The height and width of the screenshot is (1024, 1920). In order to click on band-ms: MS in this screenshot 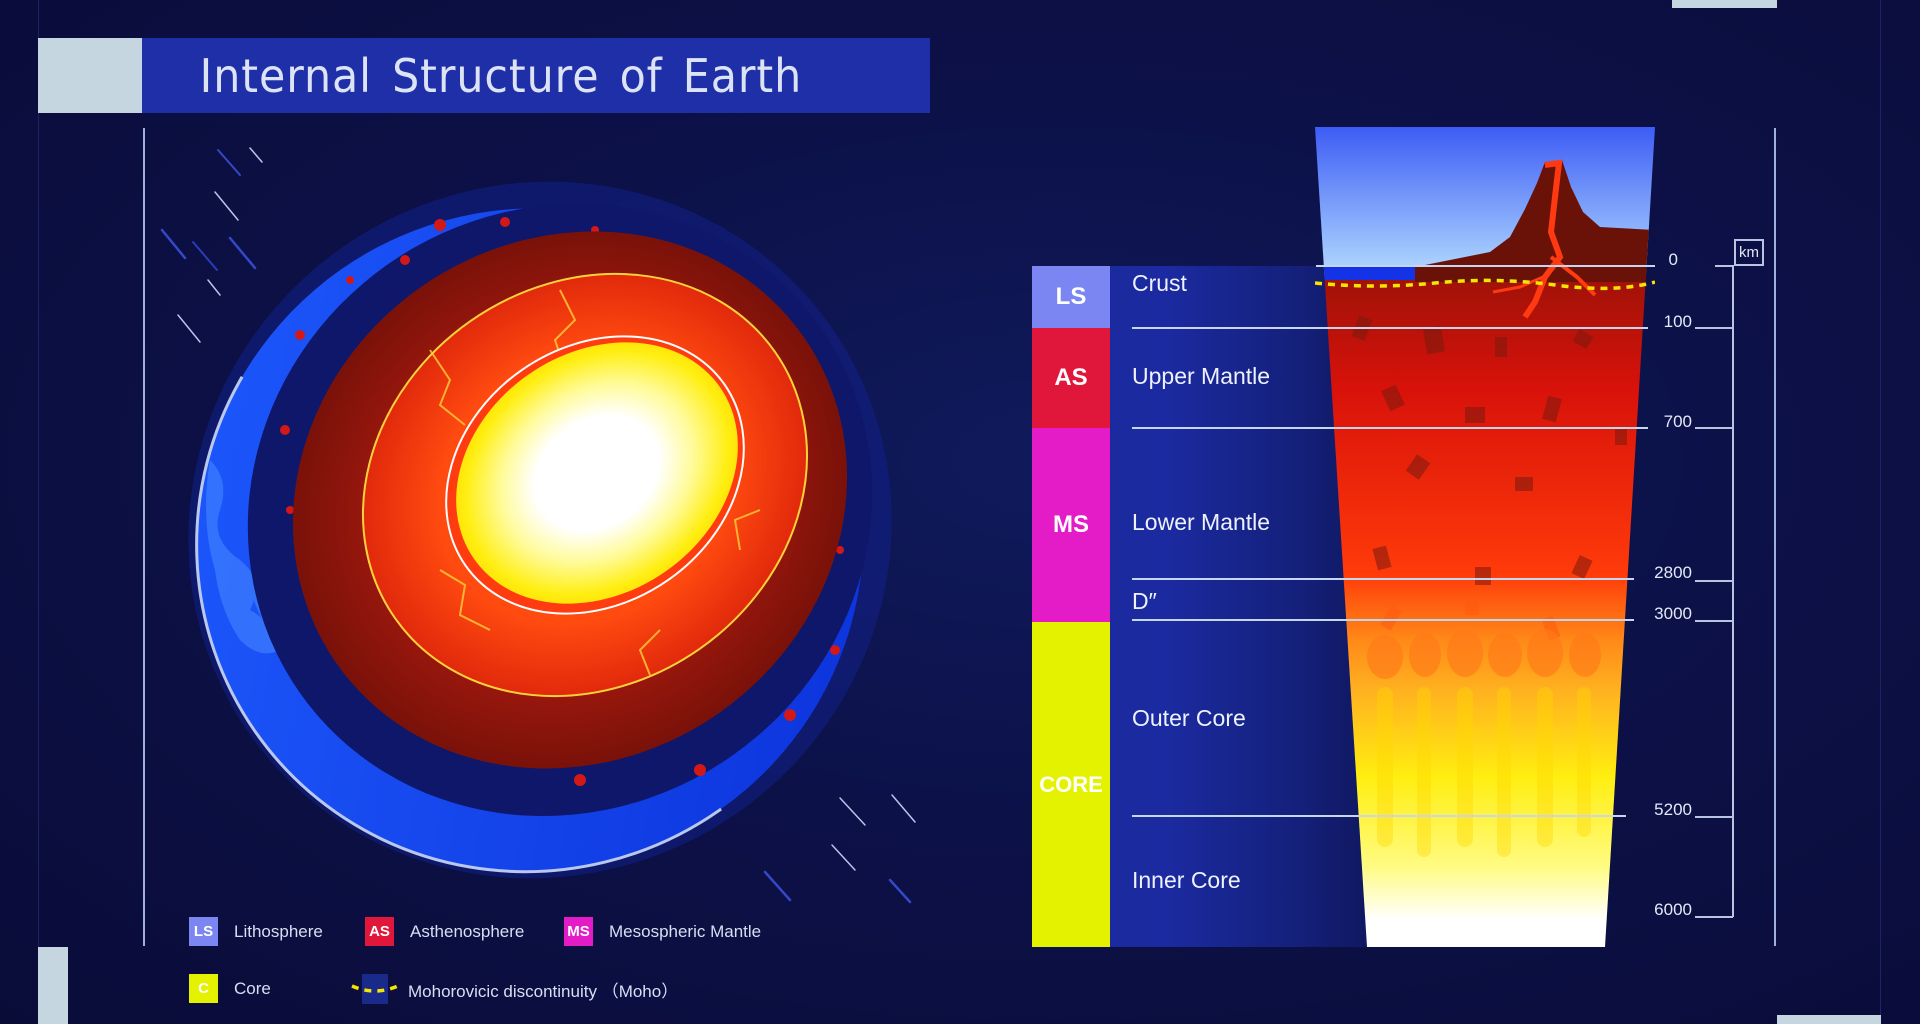, I will do `click(1071, 525)`.